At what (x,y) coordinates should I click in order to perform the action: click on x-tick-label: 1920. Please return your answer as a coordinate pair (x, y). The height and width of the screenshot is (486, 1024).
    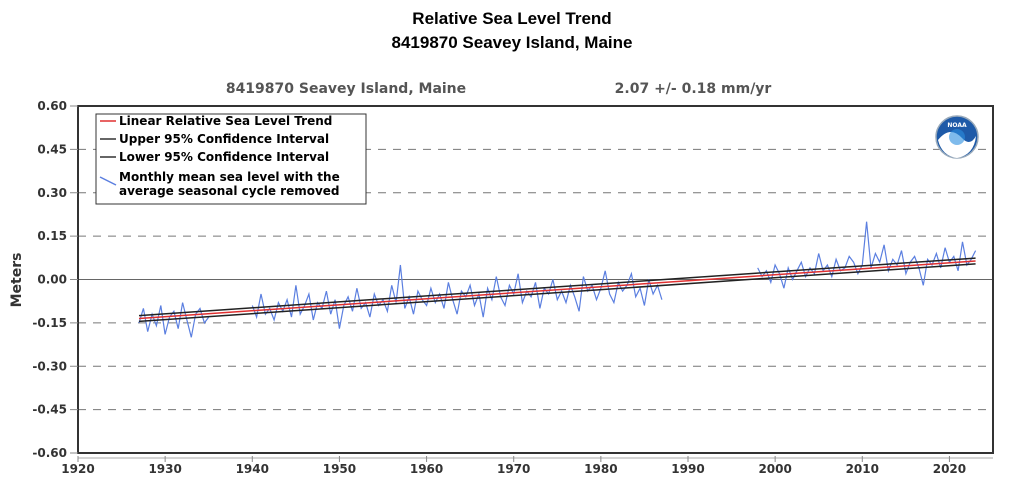
    Looking at the image, I should click on (77, 469).